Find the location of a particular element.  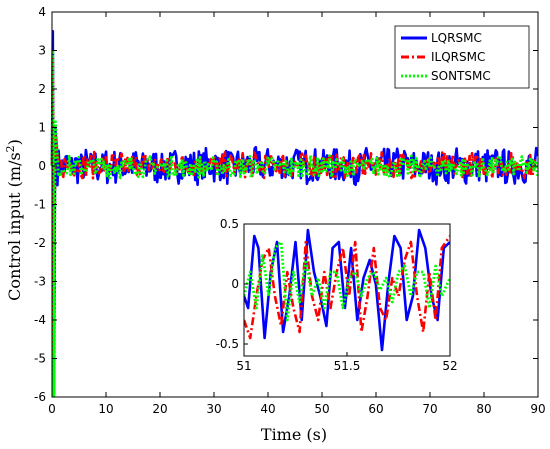

y-tick-label: -3 is located at coordinates (40, 282).